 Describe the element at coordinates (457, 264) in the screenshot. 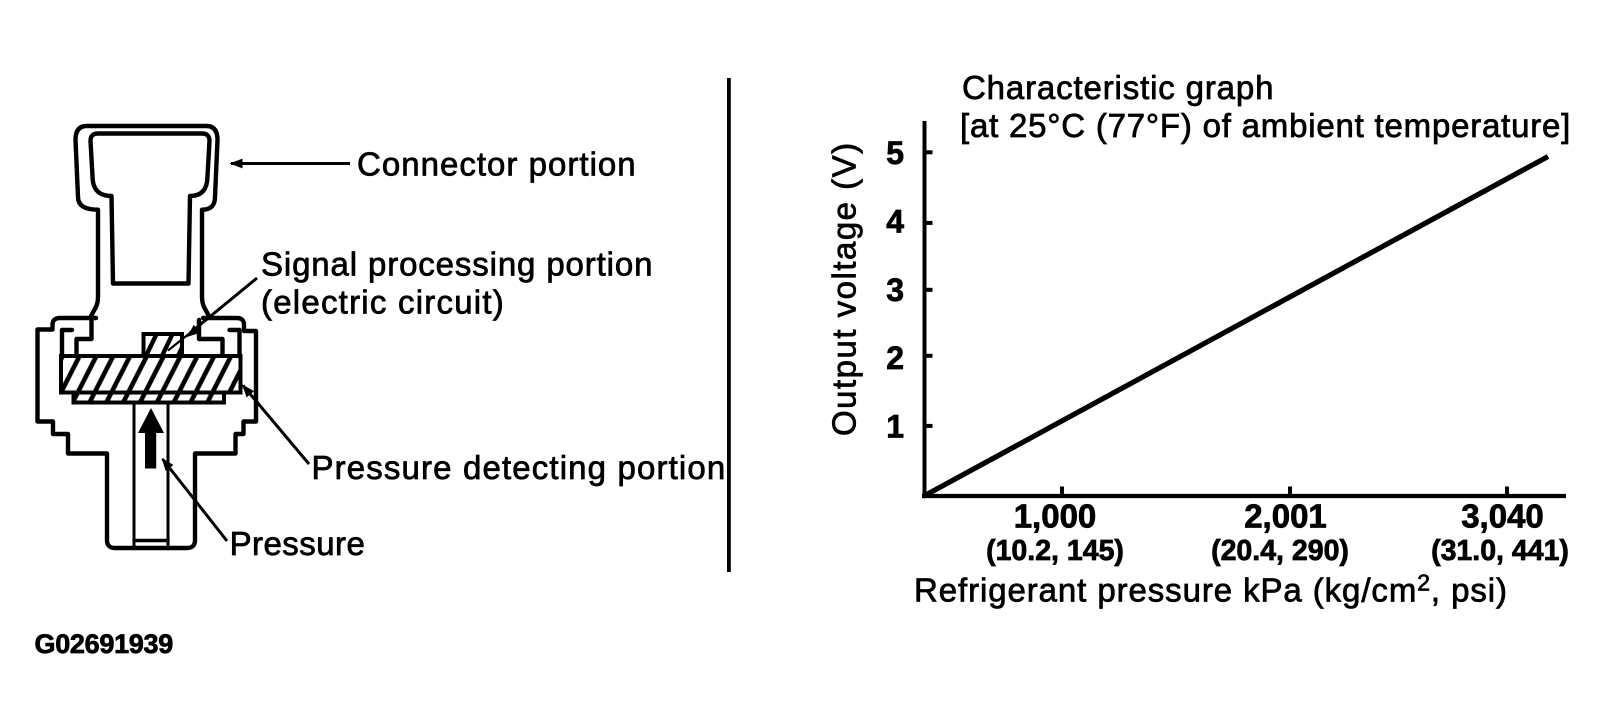

I see `svg-text: Signal processing portion` at that location.